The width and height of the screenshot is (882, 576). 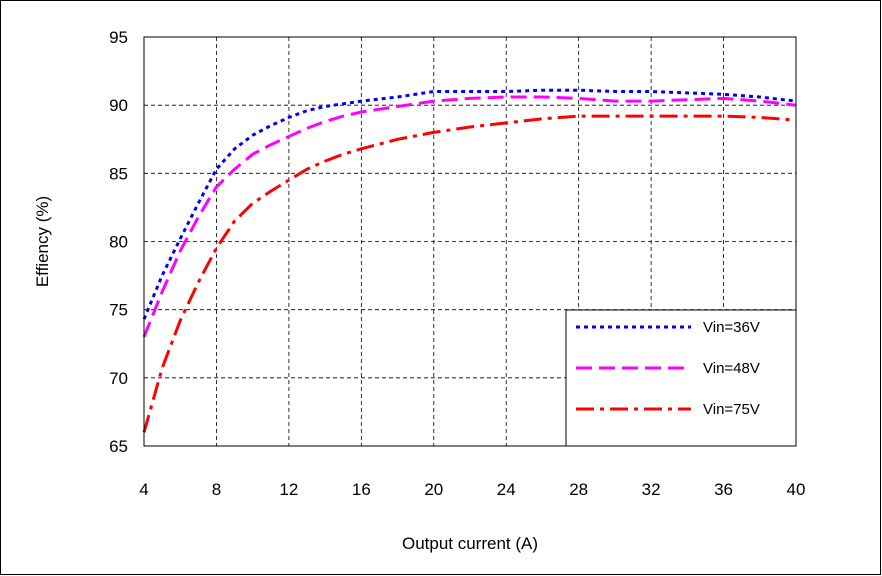 I want to click on y-tick-label: 75, so click(x=118, y=310).